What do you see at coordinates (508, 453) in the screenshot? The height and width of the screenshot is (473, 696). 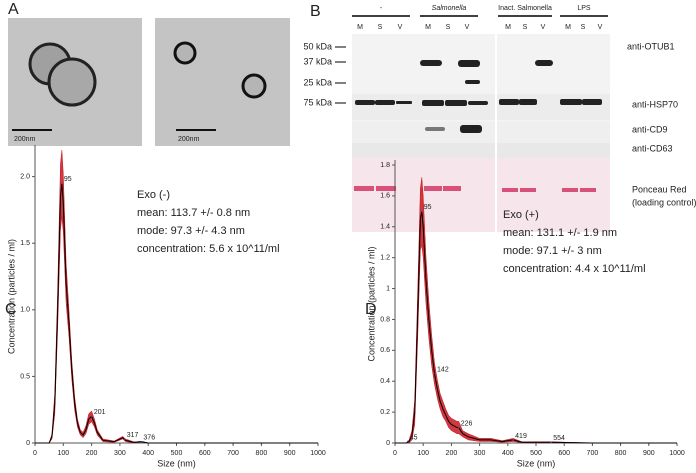 I see `x-tick-label: 400` at bounding box center [508, 453].